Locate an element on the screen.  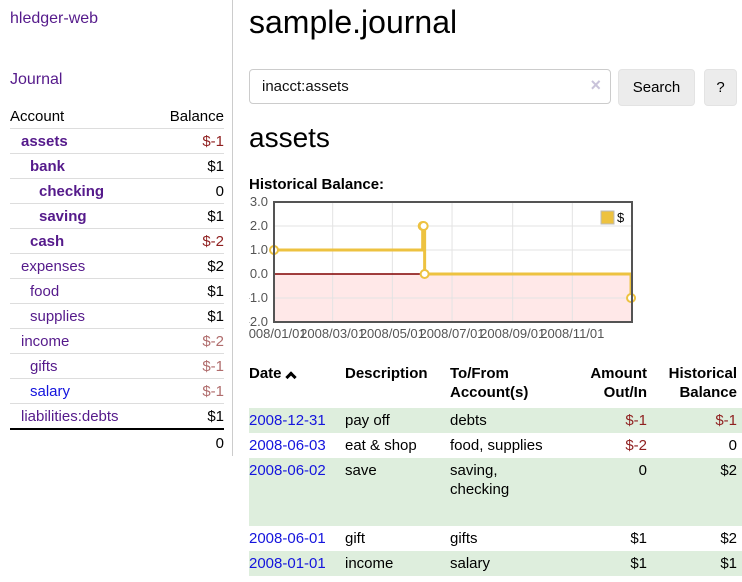
account-balance: 0 is located at coordinates (188, 191).